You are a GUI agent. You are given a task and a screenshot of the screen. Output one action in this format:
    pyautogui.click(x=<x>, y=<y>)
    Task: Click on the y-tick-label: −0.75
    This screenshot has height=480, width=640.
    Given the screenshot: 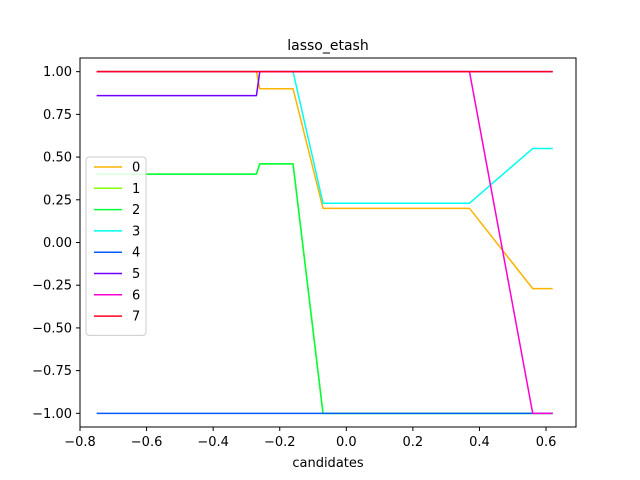 What is the action you would take?
    pyautogui.click(x=52, y=371)
    